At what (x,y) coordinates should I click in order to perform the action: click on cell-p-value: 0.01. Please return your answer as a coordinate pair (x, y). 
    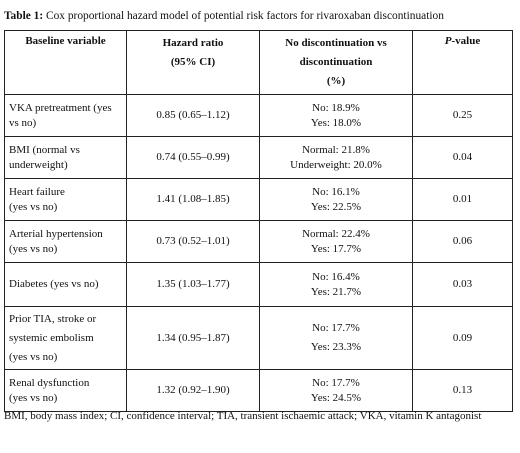
    Looking at the image, I should click on (462, 199).